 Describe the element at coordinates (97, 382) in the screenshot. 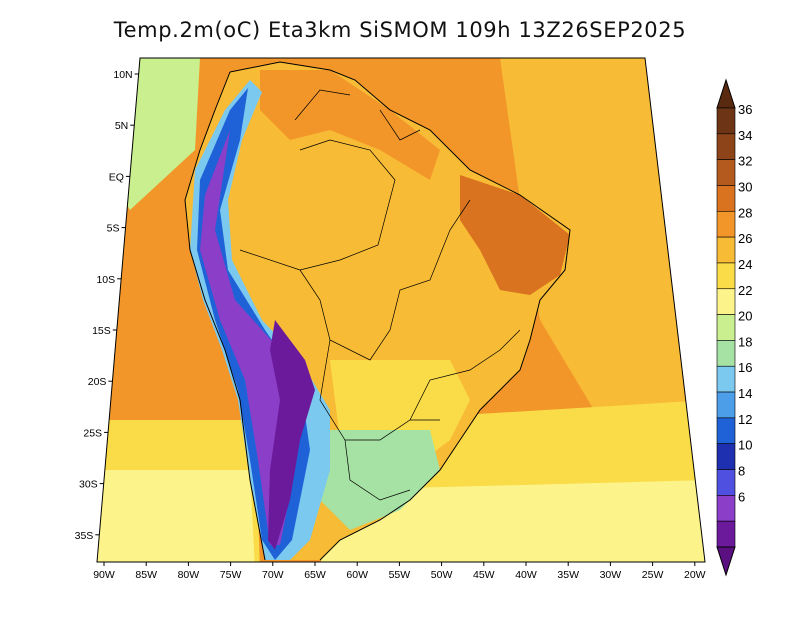

I see `lat-tick-label: 20S` at that location.